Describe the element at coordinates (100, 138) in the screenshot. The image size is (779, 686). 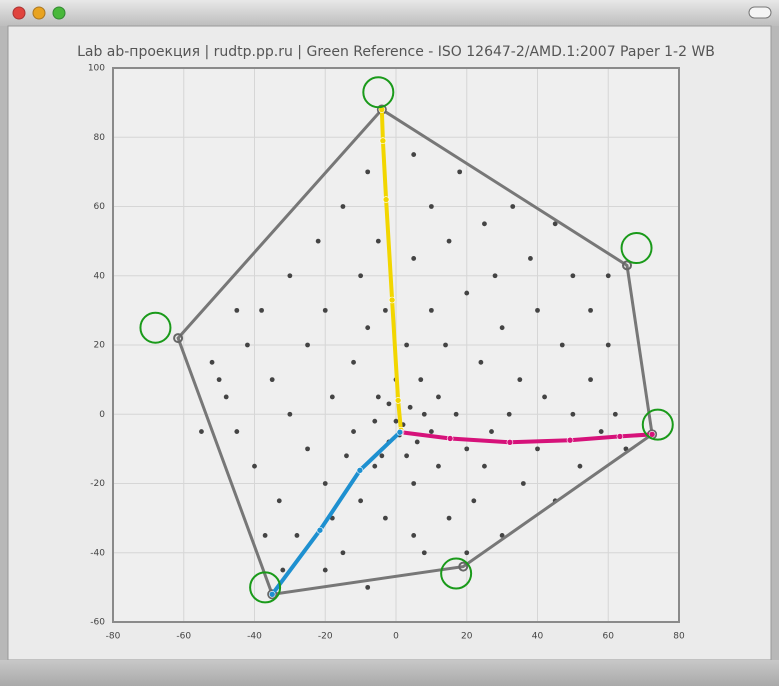
I see `y-tick-label: 80` at that location.